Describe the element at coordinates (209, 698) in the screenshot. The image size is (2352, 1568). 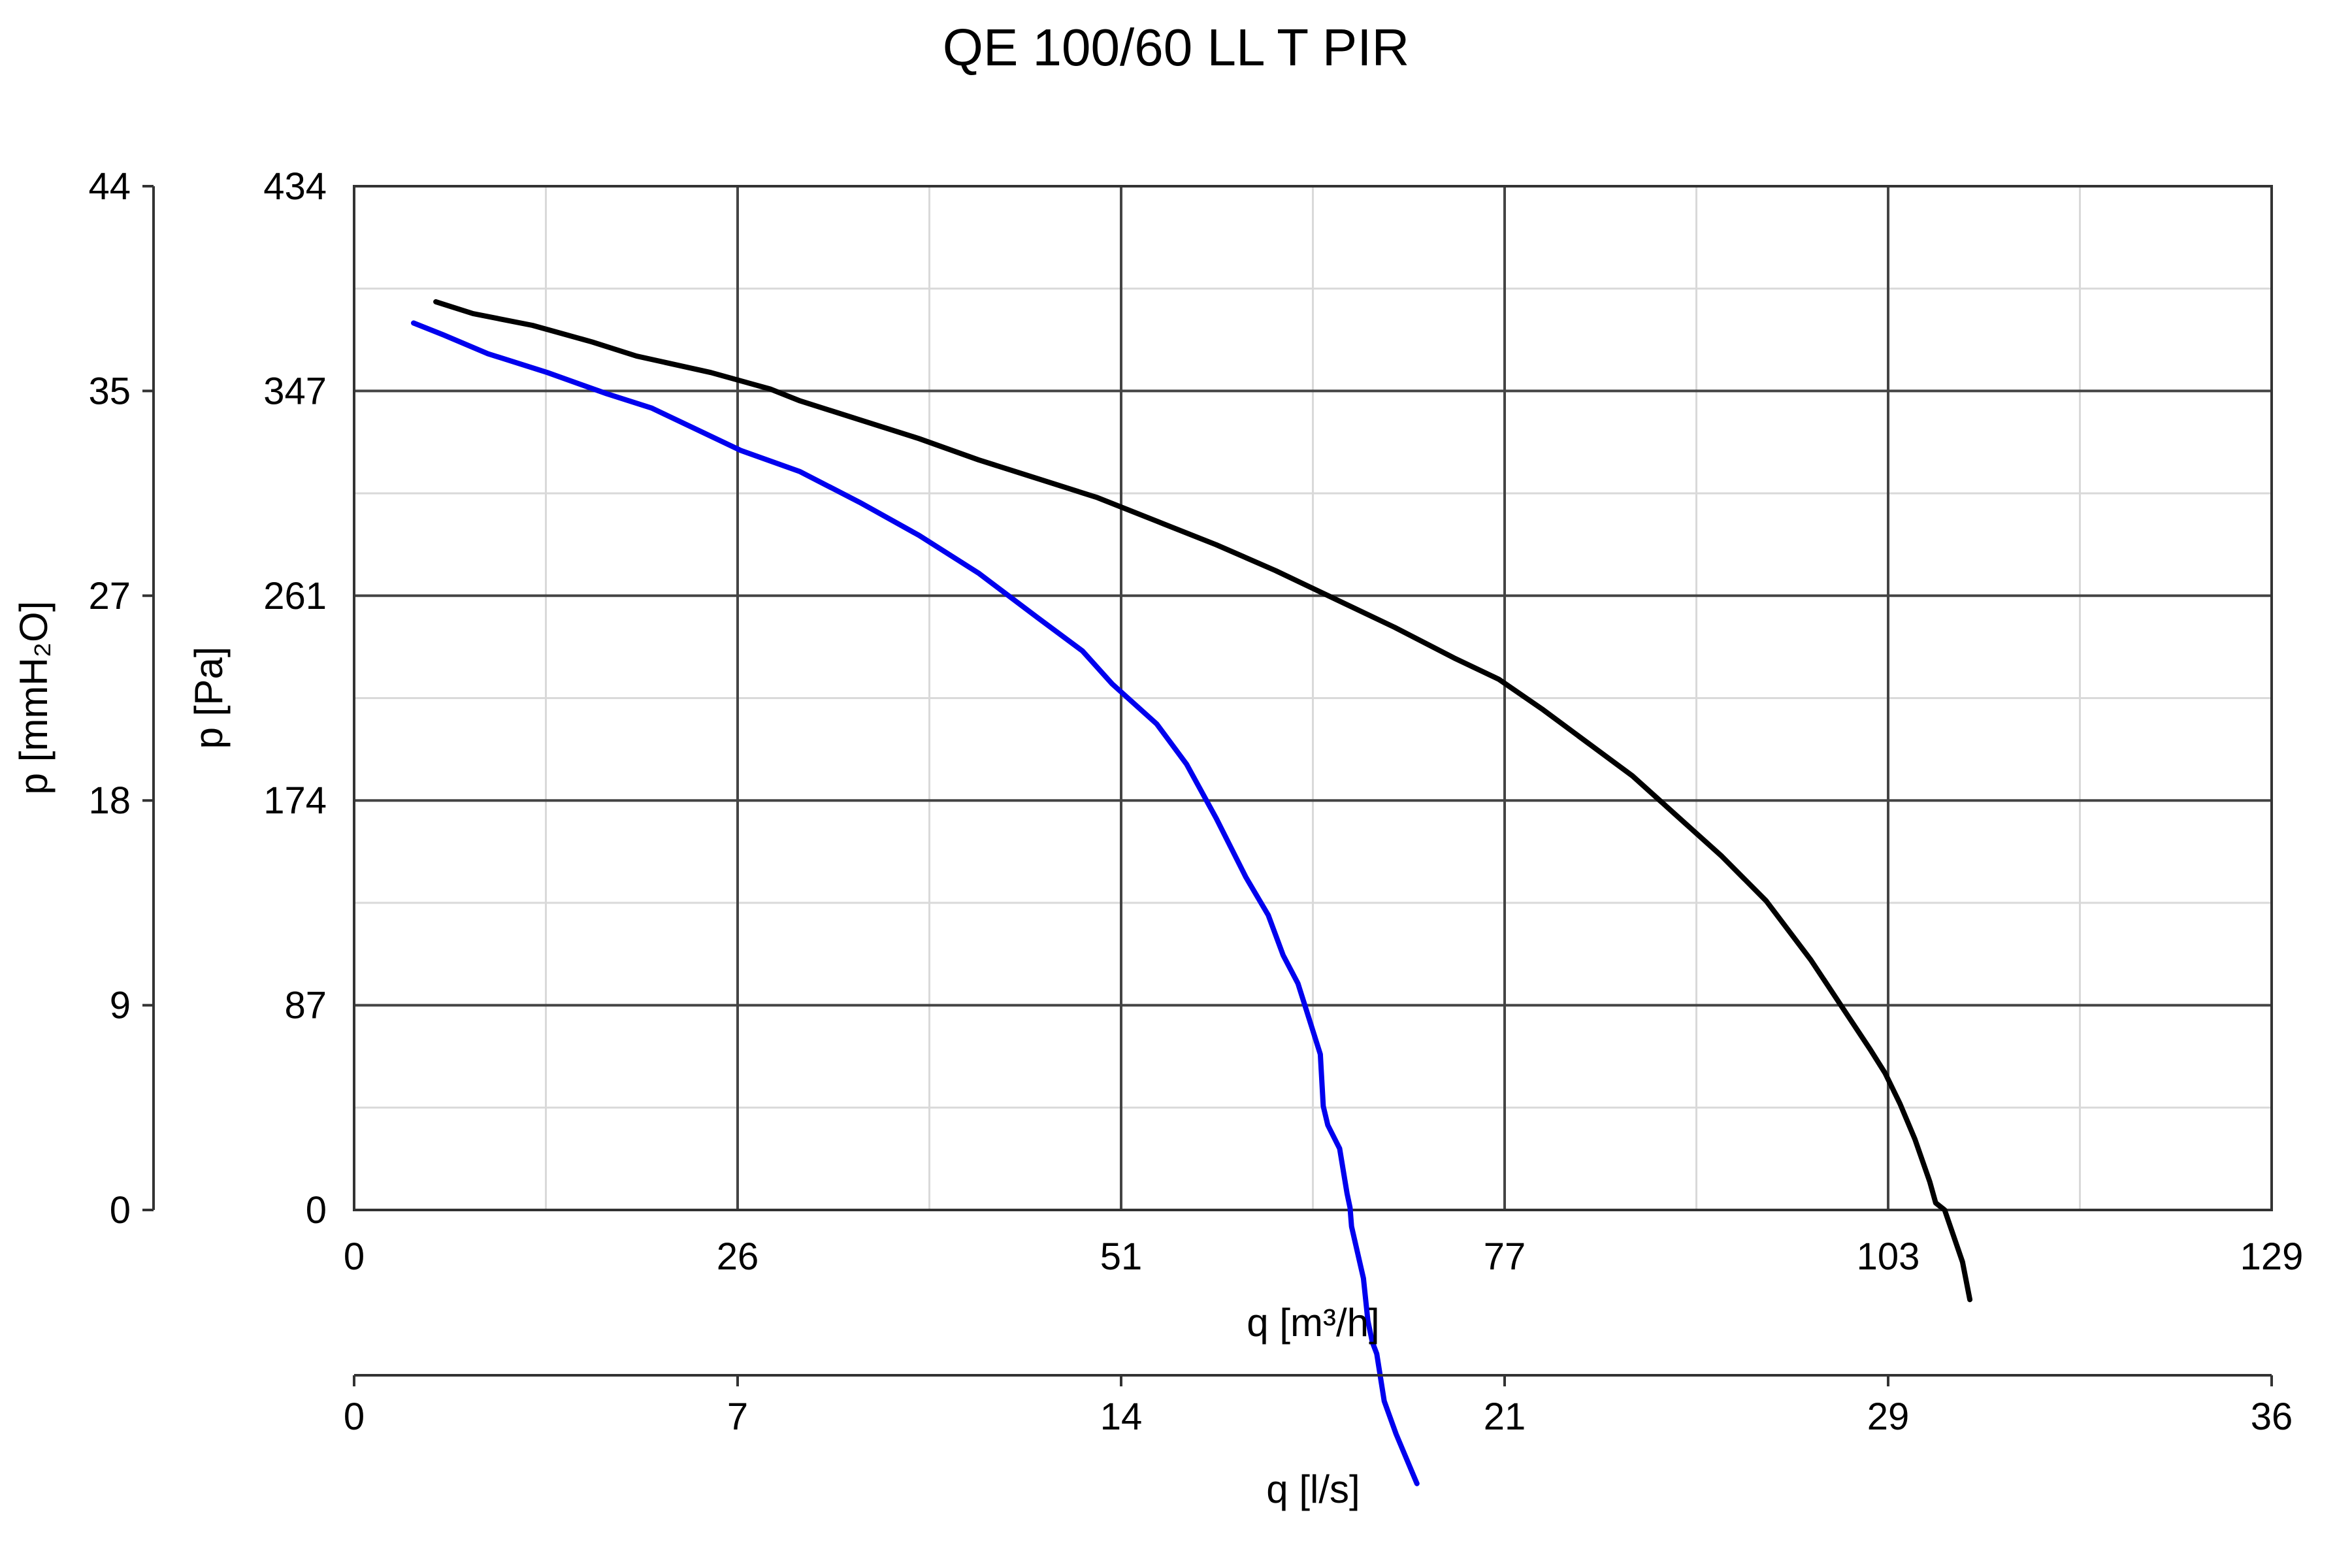
I see `y-axis-title: p [Pa]` at that location.